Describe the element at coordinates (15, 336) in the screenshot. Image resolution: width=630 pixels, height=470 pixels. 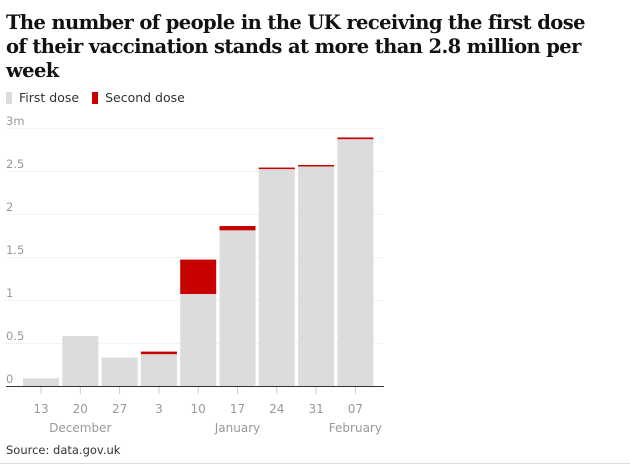
I see `y-tick-label: 0.5` at that location.